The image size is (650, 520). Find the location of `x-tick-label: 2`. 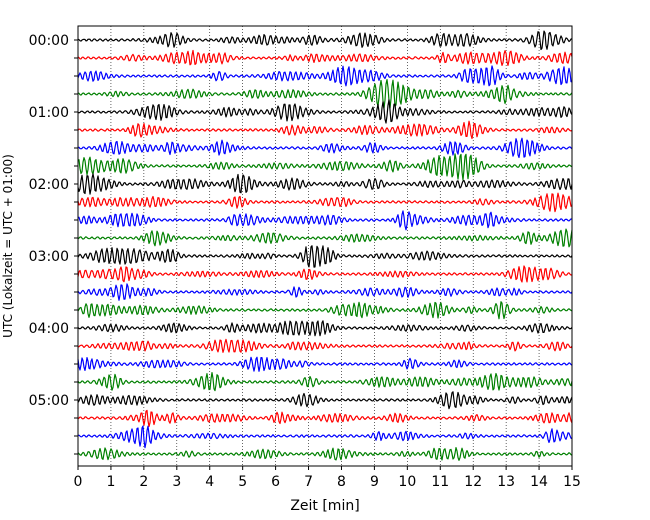

x-tick-label: 2 is located at coordinates (143, 482).